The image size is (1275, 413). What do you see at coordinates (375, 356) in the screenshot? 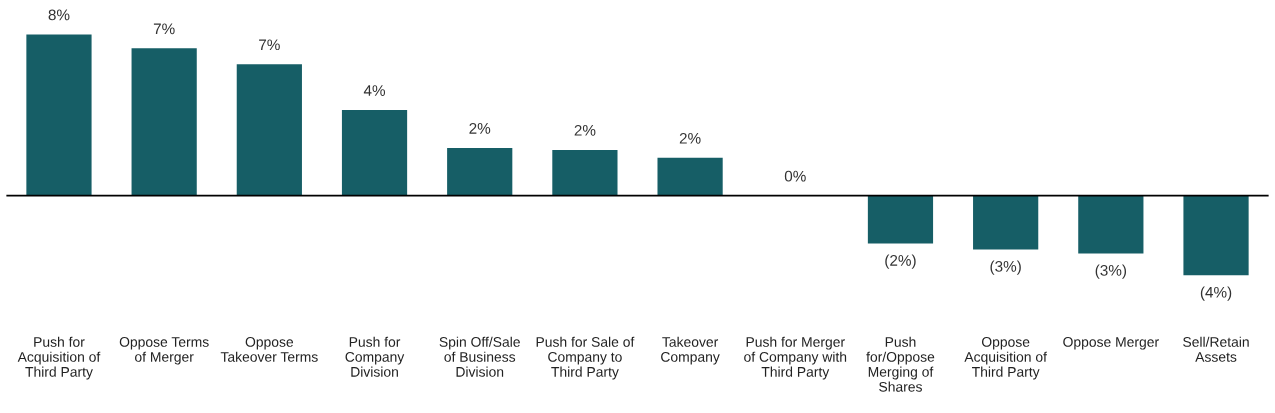
I see `x-tick-label: Push for Company Division` at bounding box center [375, 356].